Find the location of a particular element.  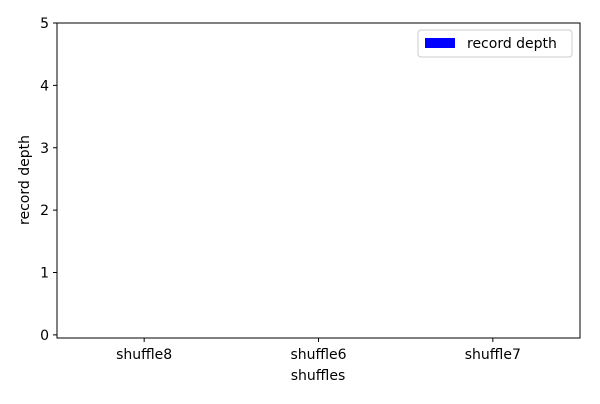

y-tick-label: 0 is located at coordinates (44, 336).